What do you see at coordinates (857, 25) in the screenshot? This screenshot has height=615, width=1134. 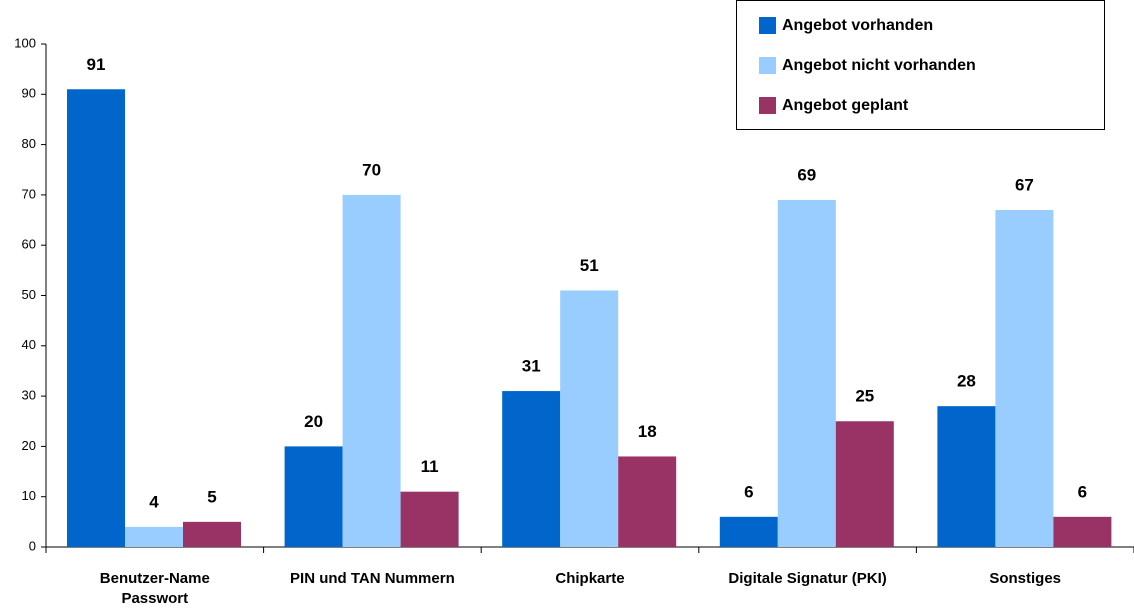 I see `legend-label: Angebot vorhanden` at bounding box center [857, 25].